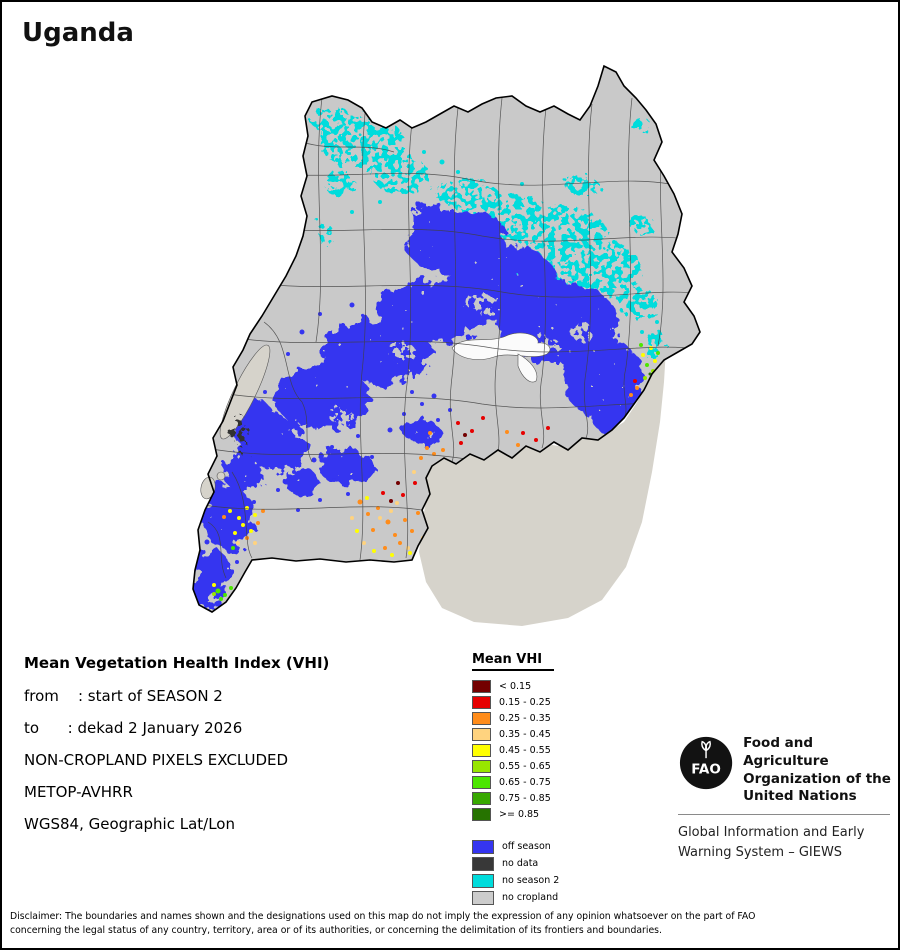 This screenshot has width=900, height=950. I want to click on legend-label: no data, so click(520, 863).